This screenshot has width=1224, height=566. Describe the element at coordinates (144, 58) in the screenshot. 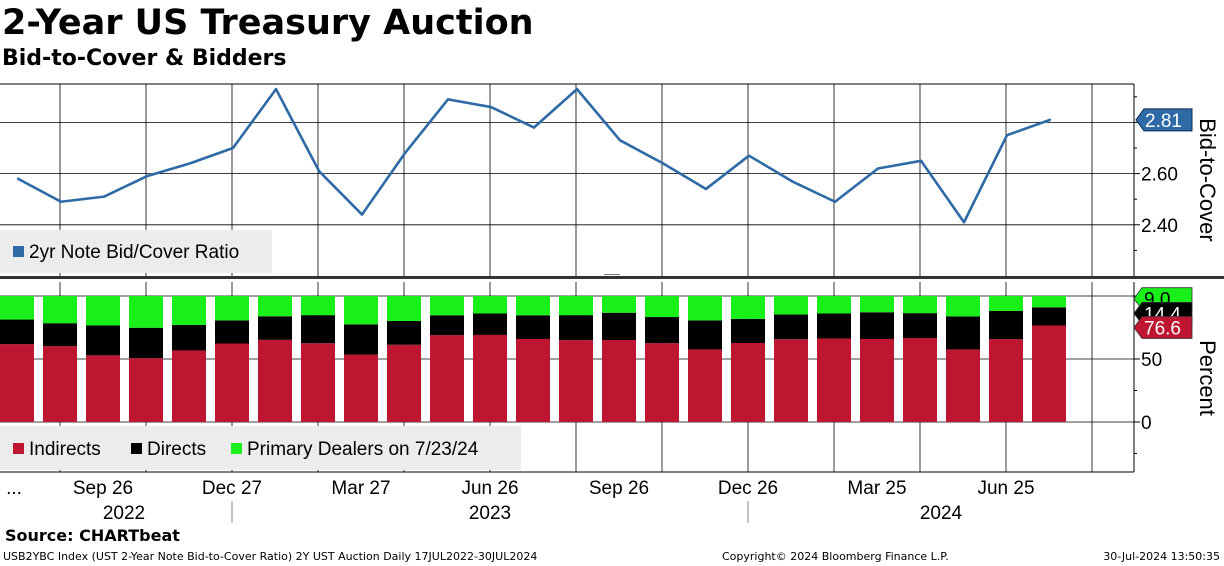

I see `chart-subtitle: Bid-to-Cover & Bidders` at that location.